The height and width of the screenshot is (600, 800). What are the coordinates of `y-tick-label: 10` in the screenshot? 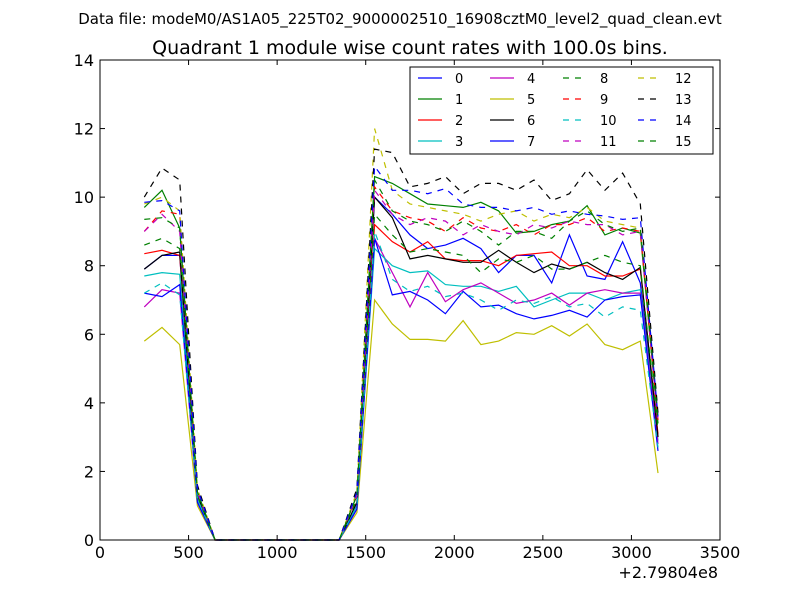 It's located at (84, 197).